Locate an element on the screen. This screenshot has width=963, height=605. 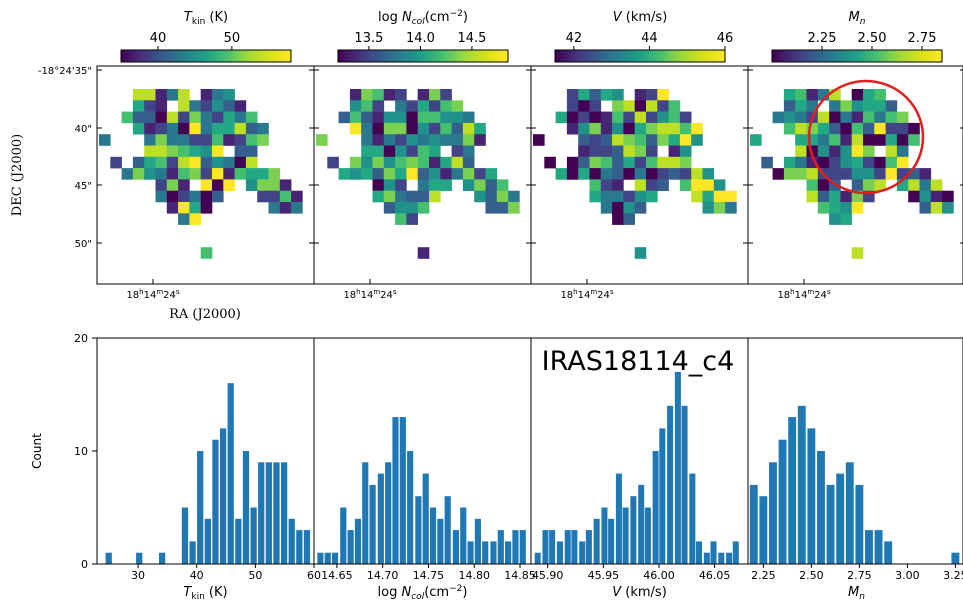
x-tick-label: 30 is located at coordinates (138, 575).